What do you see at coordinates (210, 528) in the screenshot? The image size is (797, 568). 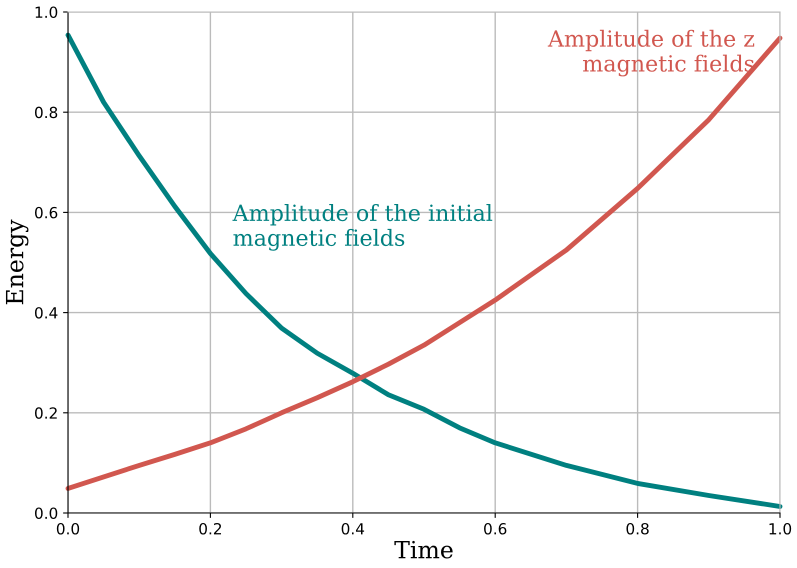 I see `x-tick-label: 0.2` at bounding box center [210, 528].